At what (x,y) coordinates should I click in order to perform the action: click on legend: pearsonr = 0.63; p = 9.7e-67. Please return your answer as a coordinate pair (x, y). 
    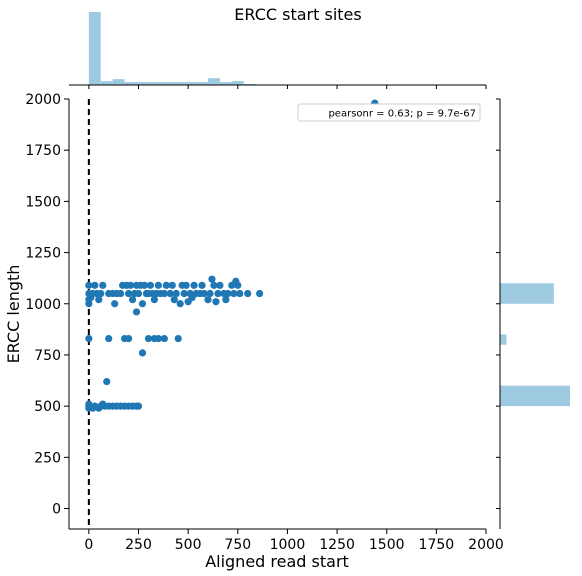
    Looking at the image, I should click on (389, 112).